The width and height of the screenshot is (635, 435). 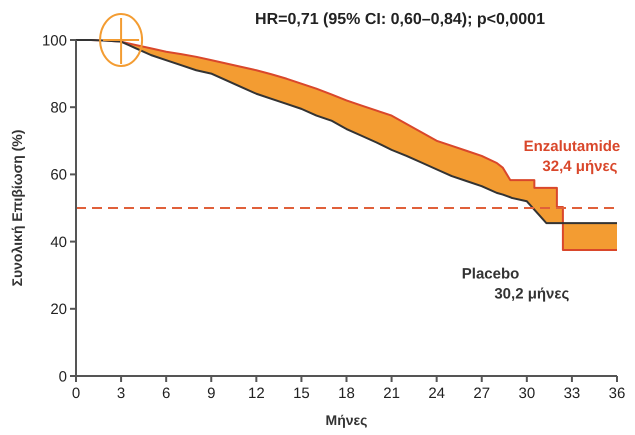 I want to click on x-tick-label: 30, so click(x=527, y=393).